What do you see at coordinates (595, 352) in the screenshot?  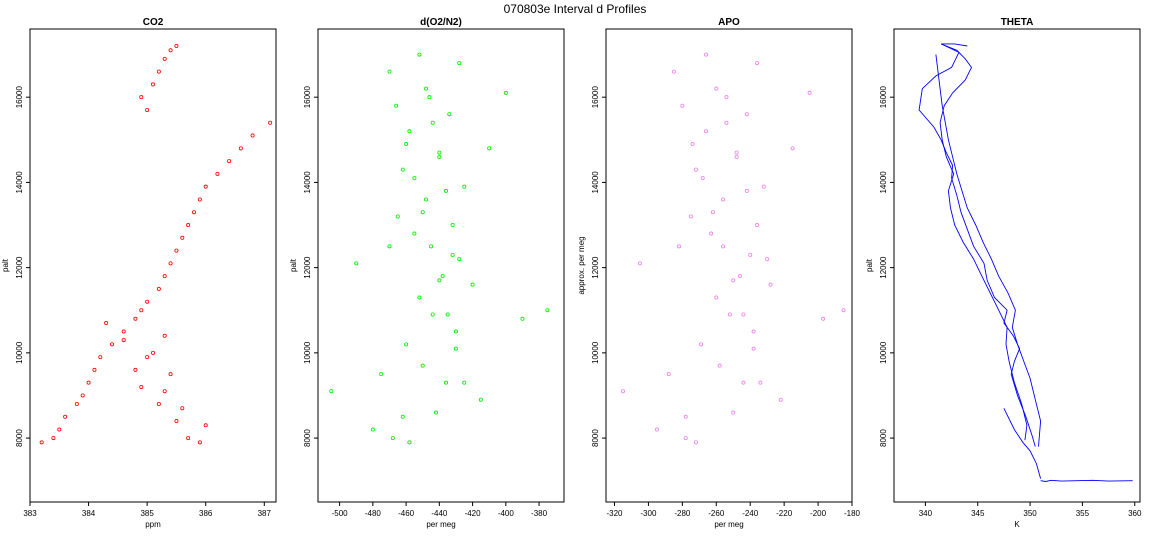 I see `y-tick-label: 10000` at bounding box center [595, 352].